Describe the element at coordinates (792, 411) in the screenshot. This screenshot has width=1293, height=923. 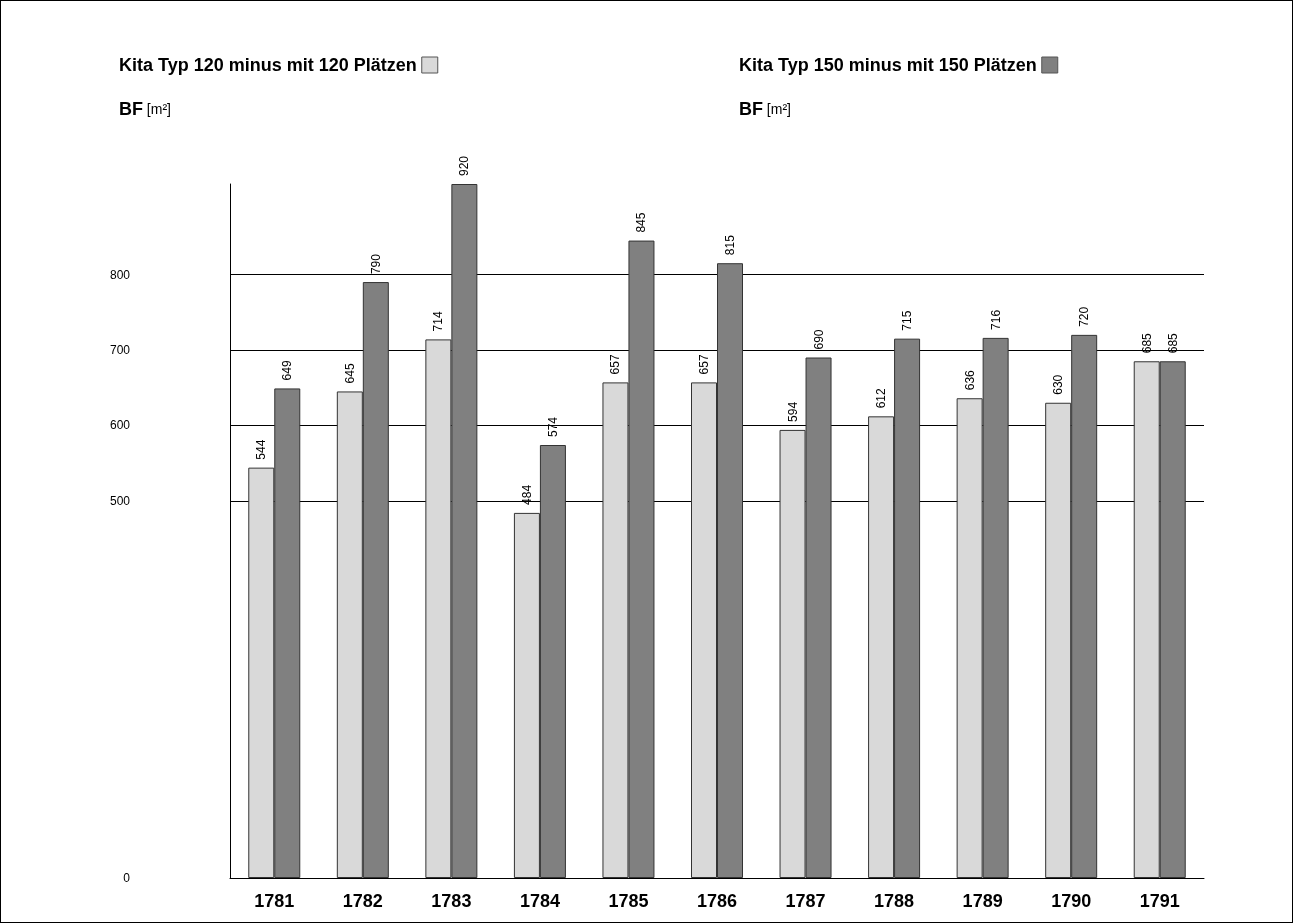
I see `data-label: 594` at that location.